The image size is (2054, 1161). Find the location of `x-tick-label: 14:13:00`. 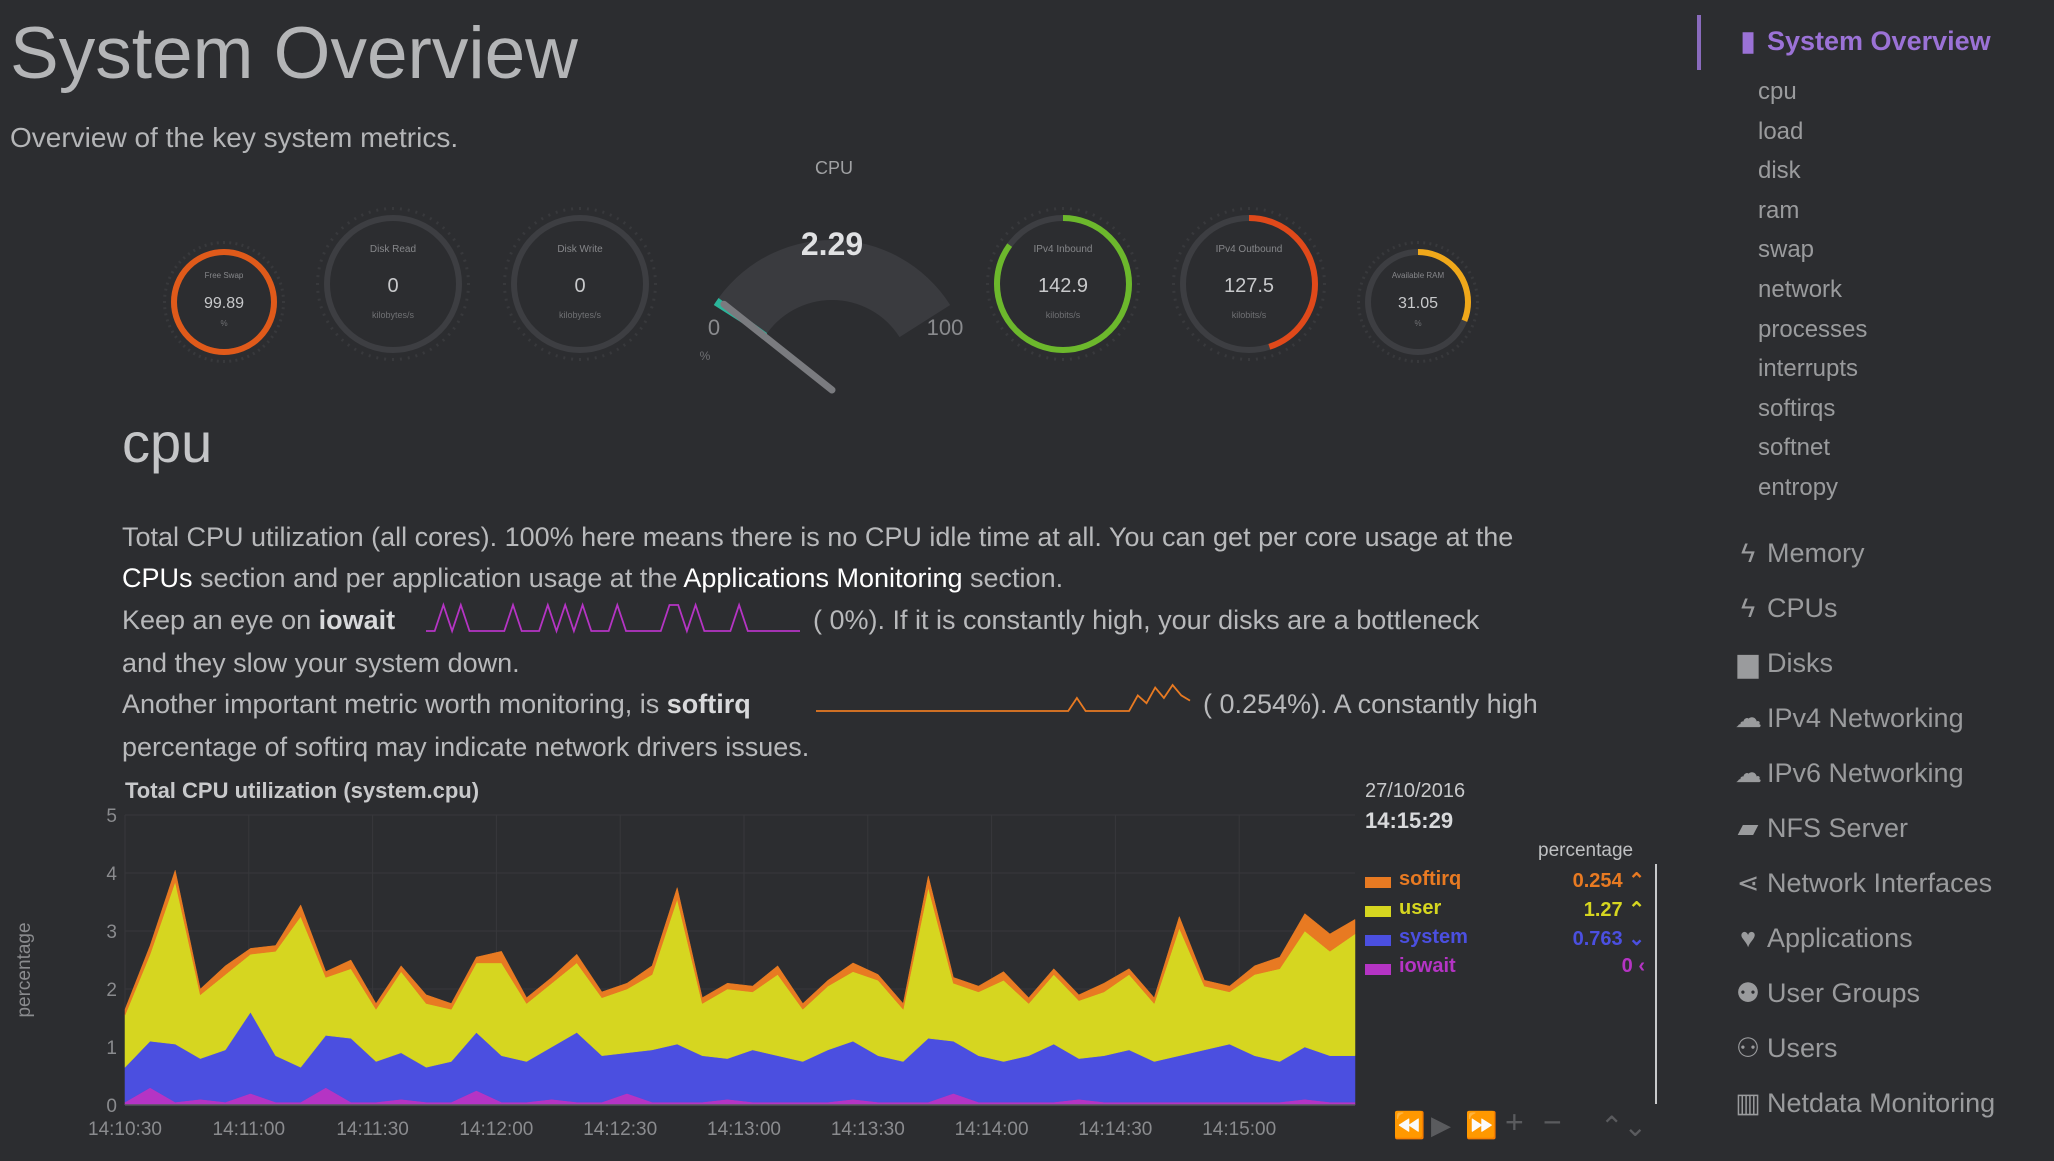

x-tick-label: 14:13:00 is located at coordinates (744, 1129).